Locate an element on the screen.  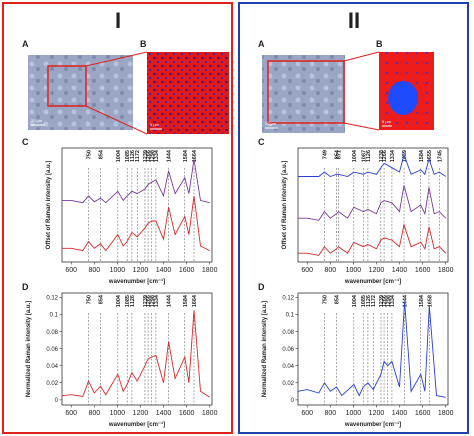
peak-label: 1087 is located at coordinates (364, 156).